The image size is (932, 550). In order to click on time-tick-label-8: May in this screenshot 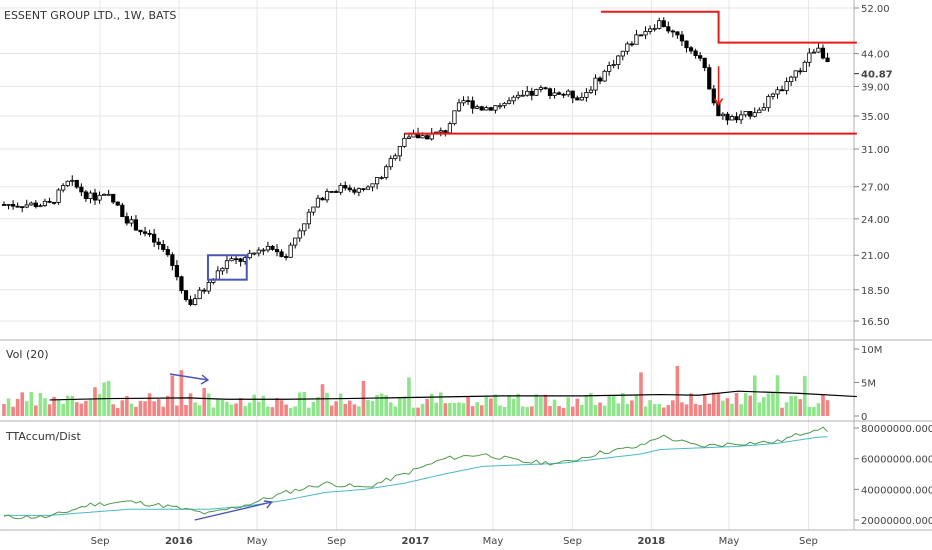, I will do `click(729, 541)`.